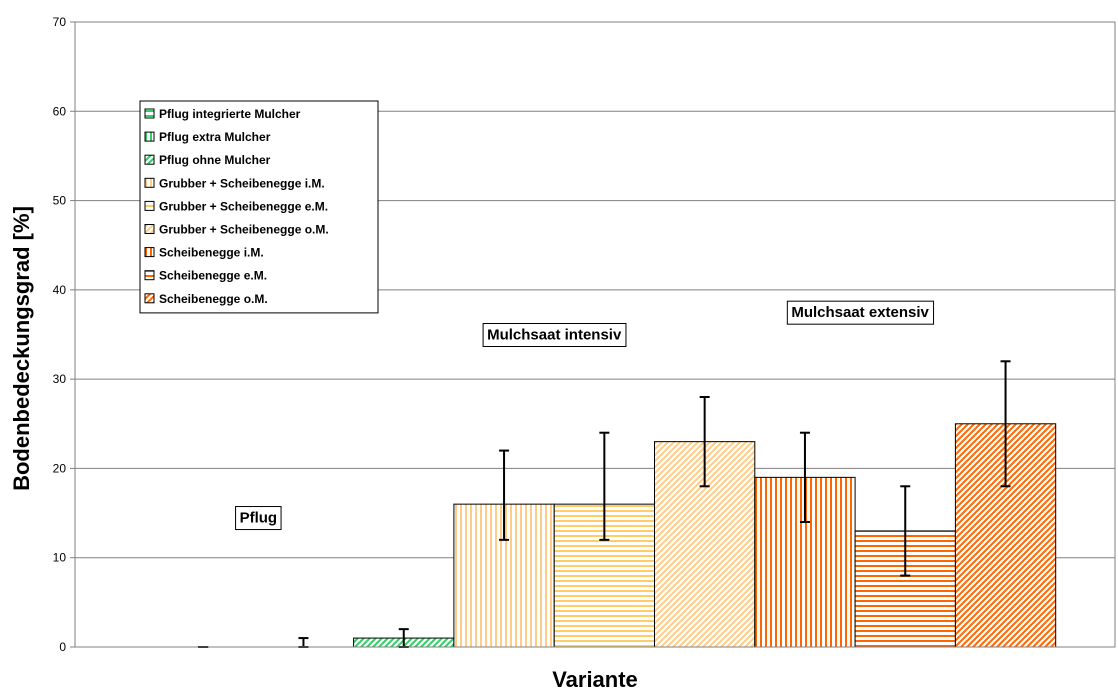 The image size is (1118, 692). What do you see at coordinates (60, 379) in the screenshot?
I see `y-tick-label: 30` at bounding box center [60, 379].